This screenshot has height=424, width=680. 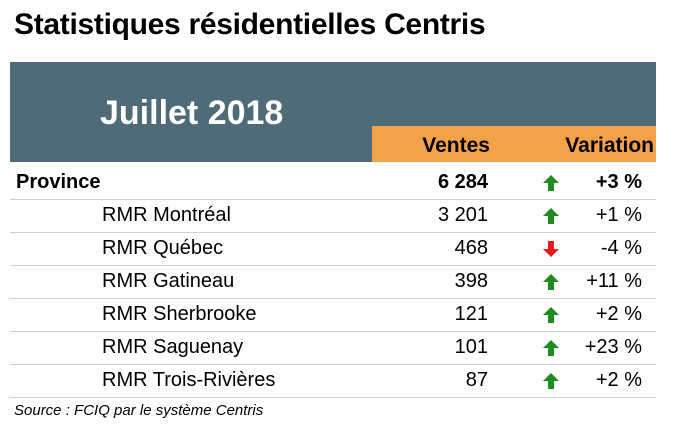 I want to click on column-header-sales: Ventes, so click(x=456, y=145).